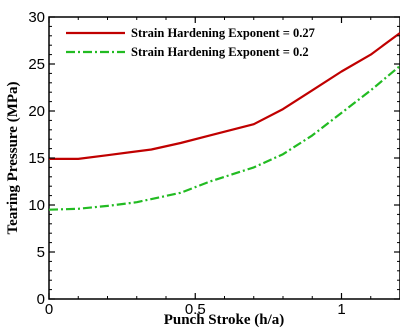  What do you see at coordinates (36, 205) in the screenshot?
I see `y-tick-label: 10` at bounding box center [36, 205].